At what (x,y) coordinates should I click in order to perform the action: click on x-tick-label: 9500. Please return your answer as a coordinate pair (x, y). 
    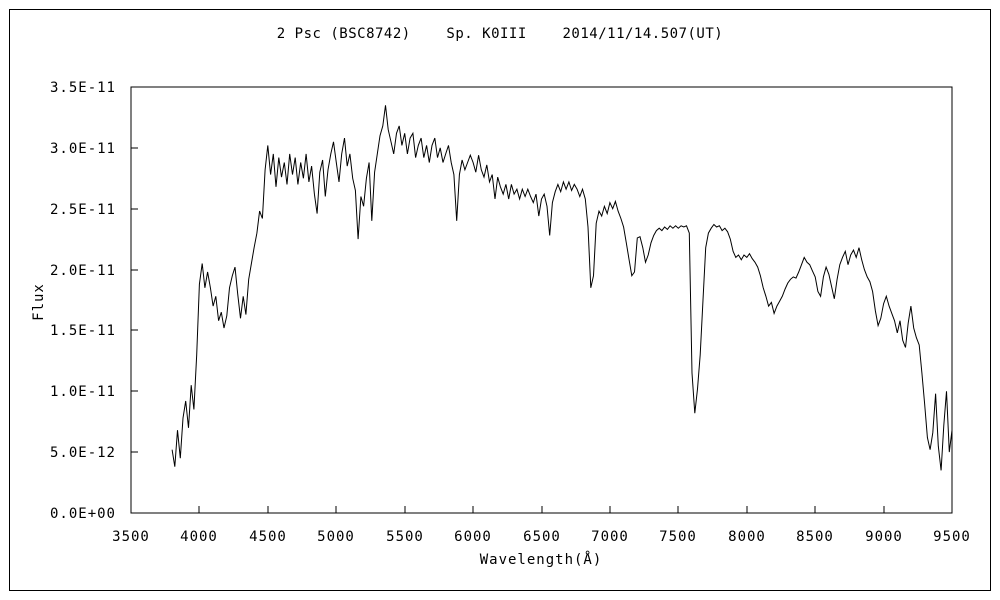
    Looking at the image, I should click on (952, 537).